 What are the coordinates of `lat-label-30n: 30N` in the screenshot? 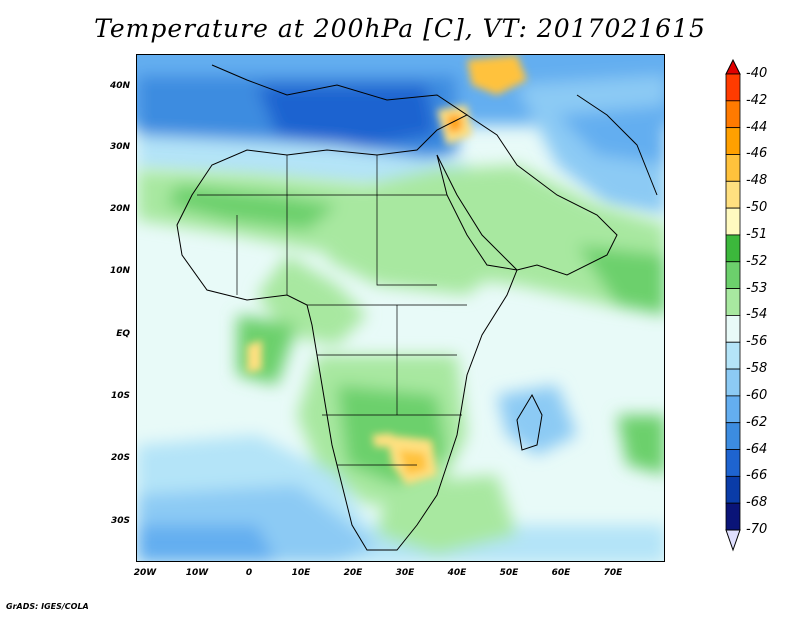 It's located at (119, 147).